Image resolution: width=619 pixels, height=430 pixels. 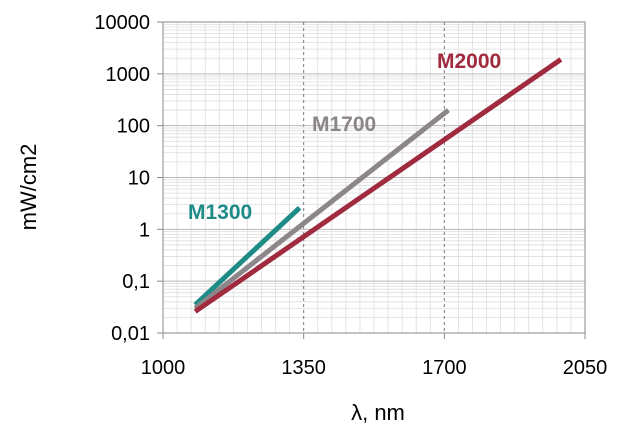 I want to click on y-tick-label: 10, so click(x=139, y=179).